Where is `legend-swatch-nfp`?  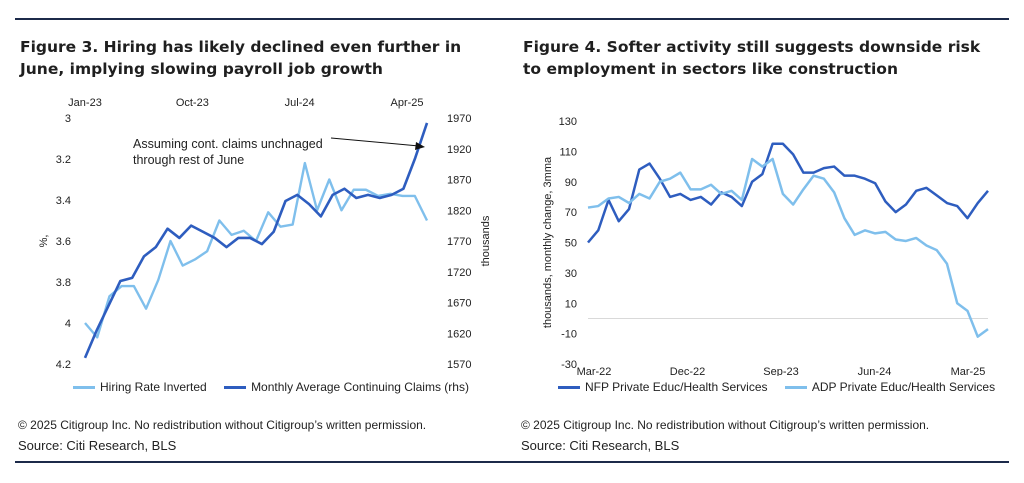 legend-swatch-nfp is located at coordinates (569, 388).